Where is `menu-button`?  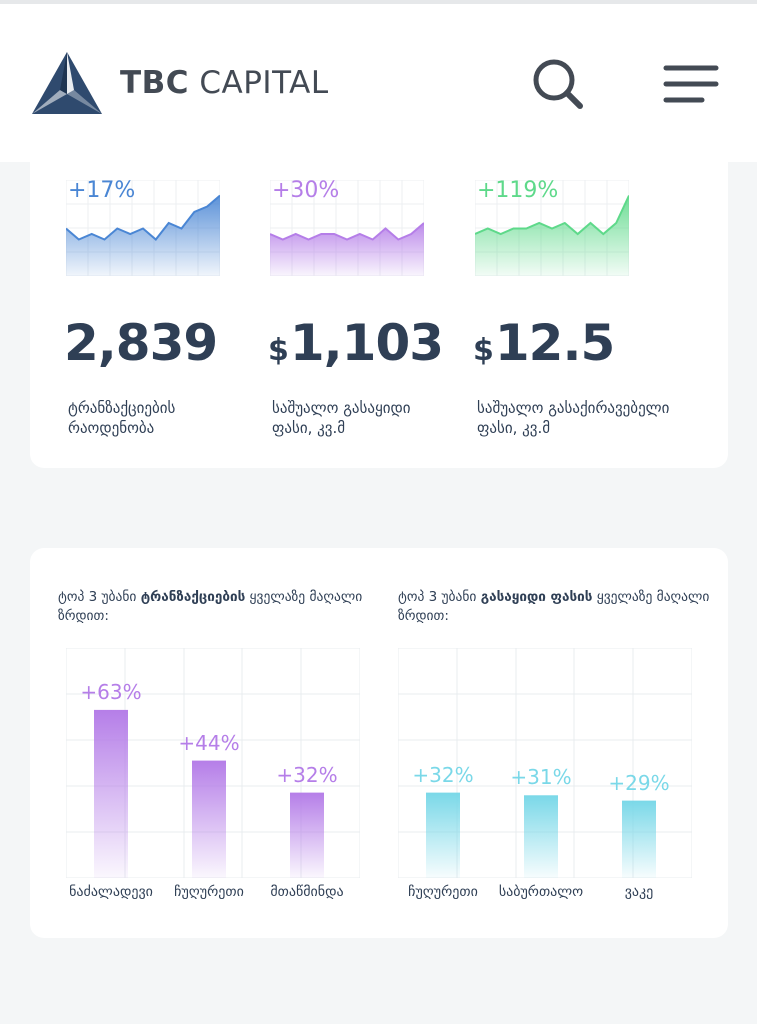 menu-button is located at coordinates (691, 84).